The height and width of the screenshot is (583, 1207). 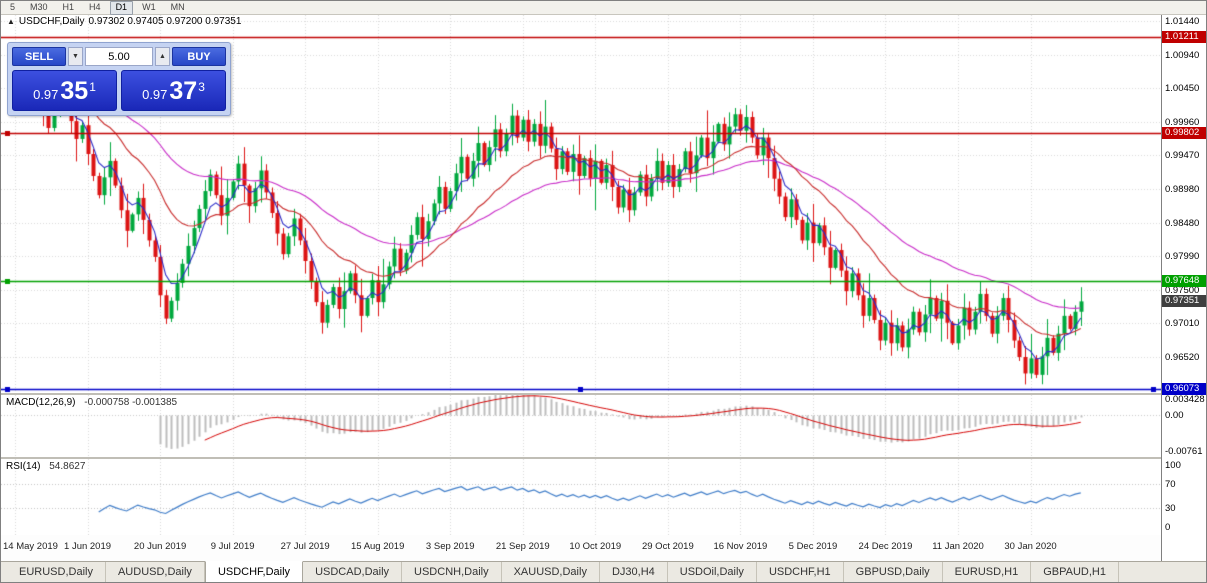 What do you see at coordinates (74, 91) in the screenshot?
I see `sell-price-pips: 35` at bounding box center [74, 91].